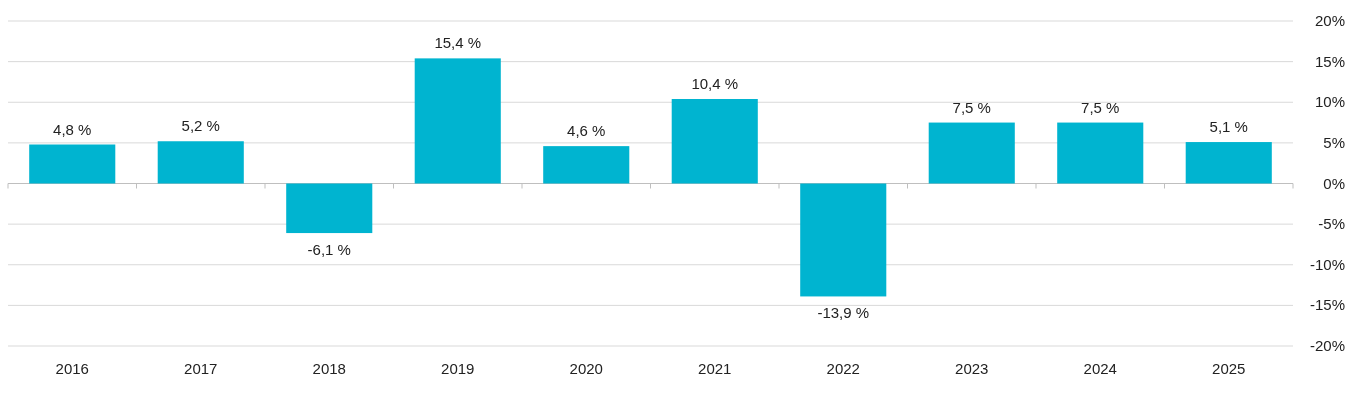 The height and width of the screenshot is (414, 1363). What do you see at coordinates (972, 368) in the screenshot?
I see `x-tick-label: 2023` at bounding box center [972, 368].